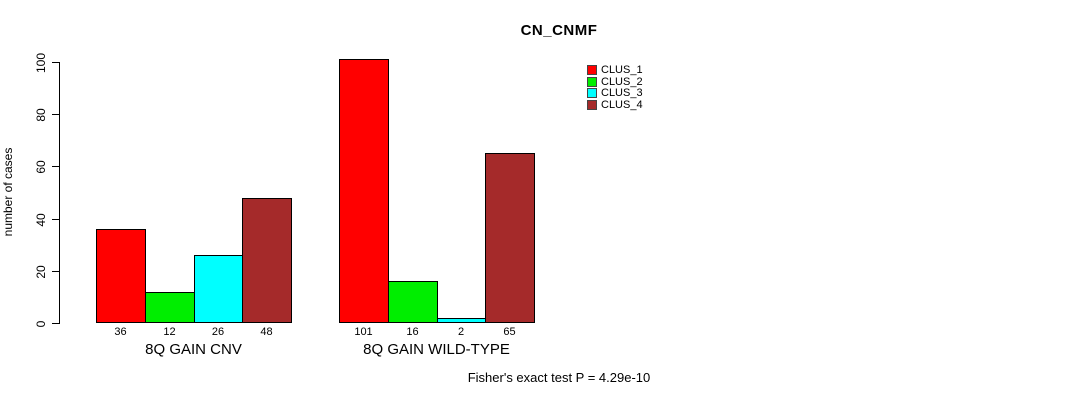 This screenshot has height=400, width=1090. What do you see at coordinates (8, 192) in the screenshot?
I see `y-axis-label: number of cases` at bounding box center [8, 192].